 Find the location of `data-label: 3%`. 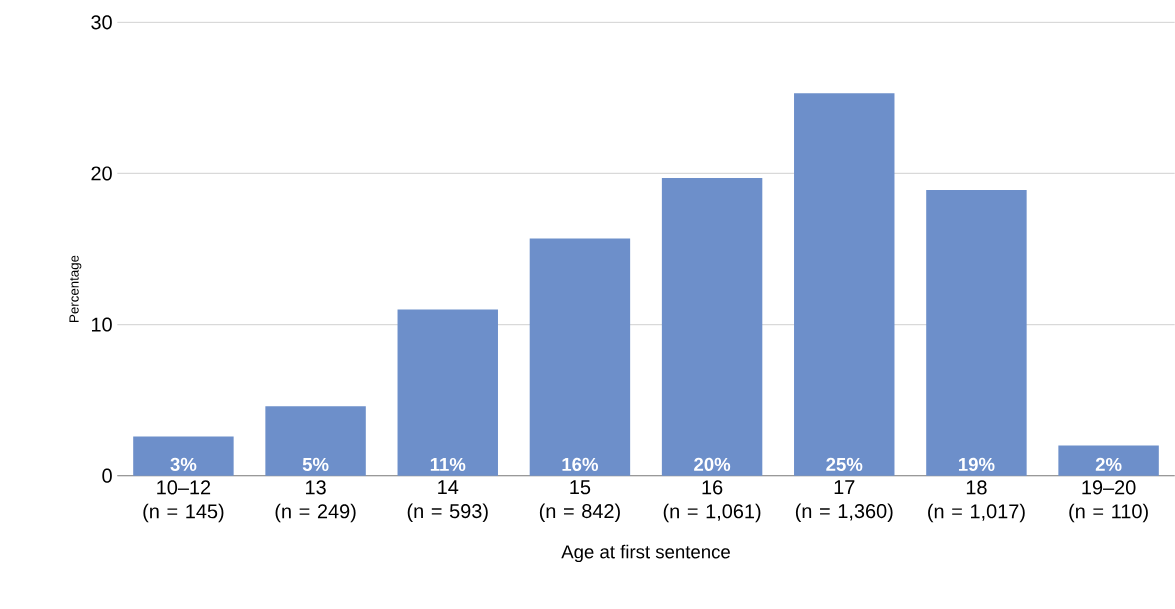

data-label: 3% is located at coordinates (183, 464).